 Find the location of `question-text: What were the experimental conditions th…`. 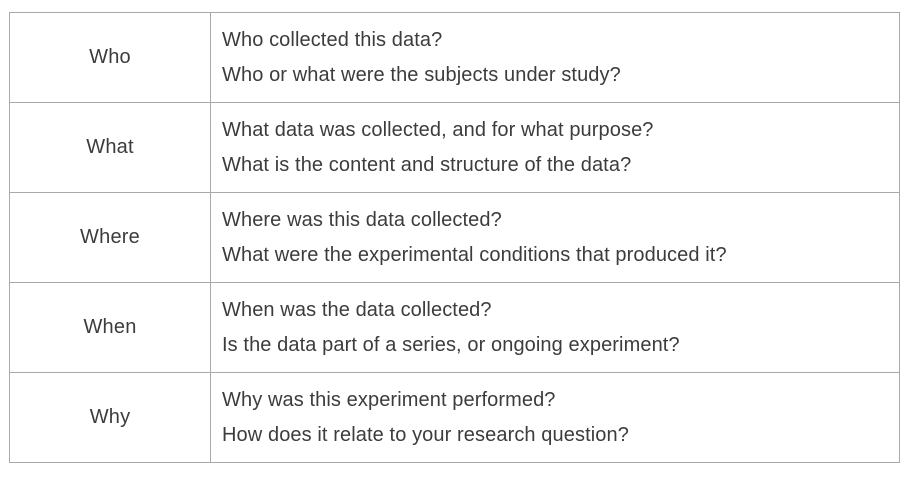

question-text: What were the experimental conditions th… is located at coordinates (474, 254).